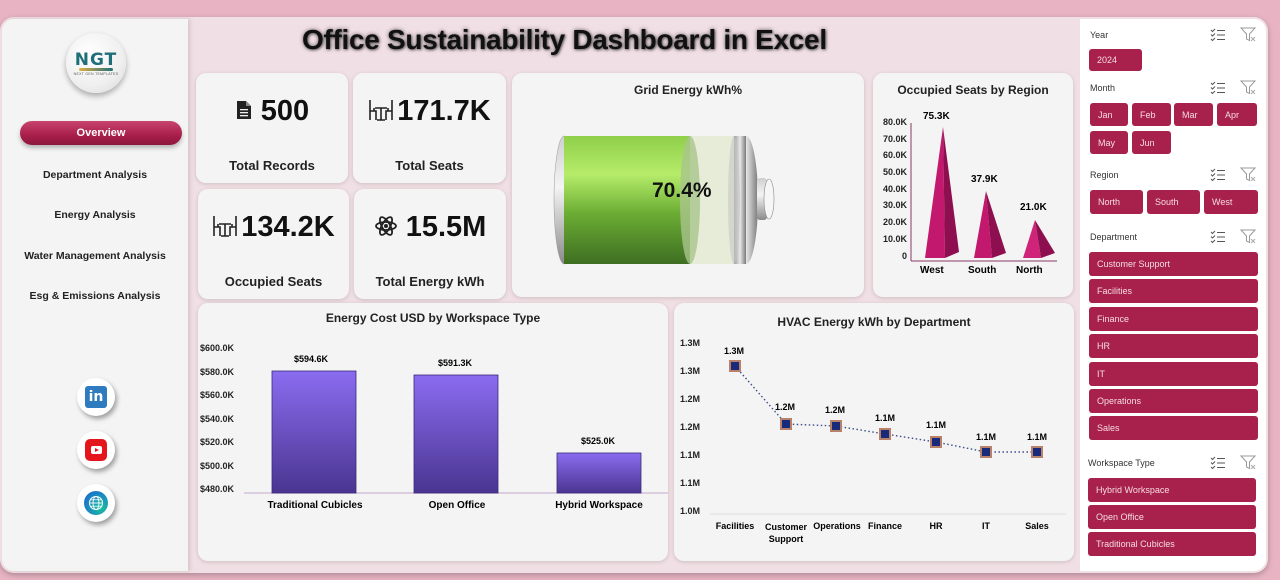  I want to click on kpi-label: Occupied Seats, so click(273, 281).